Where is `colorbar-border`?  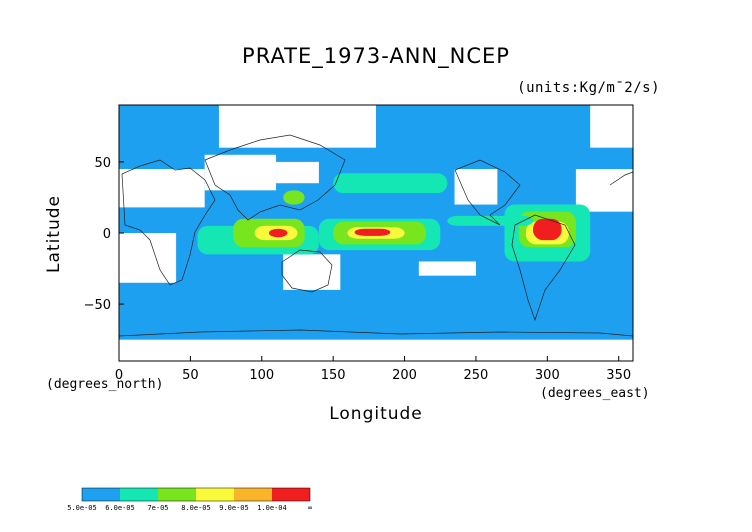
colorbar-border is located at coordinates (196, 494).